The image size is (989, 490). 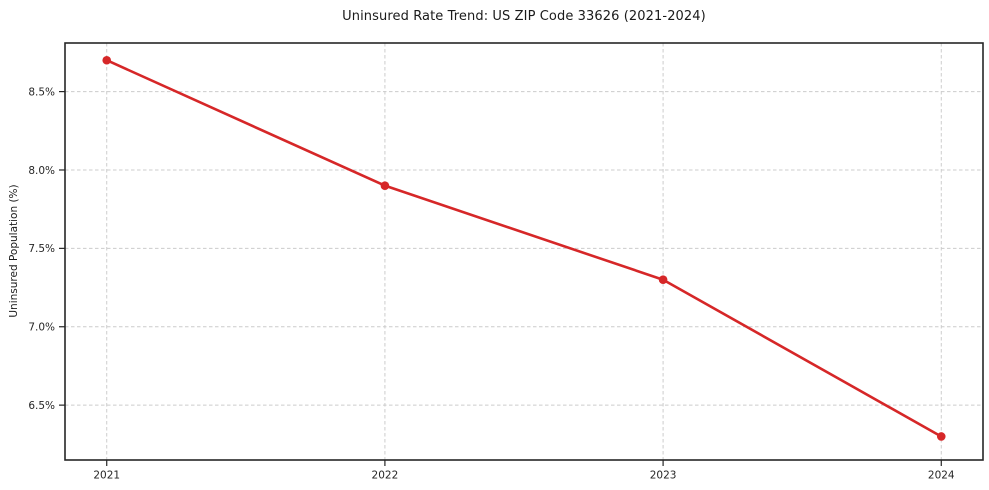 What do you see at coordinates (106, 476) in the screenshot?
I see `x-tick-label: 2021` at bounding box center [106, 476].